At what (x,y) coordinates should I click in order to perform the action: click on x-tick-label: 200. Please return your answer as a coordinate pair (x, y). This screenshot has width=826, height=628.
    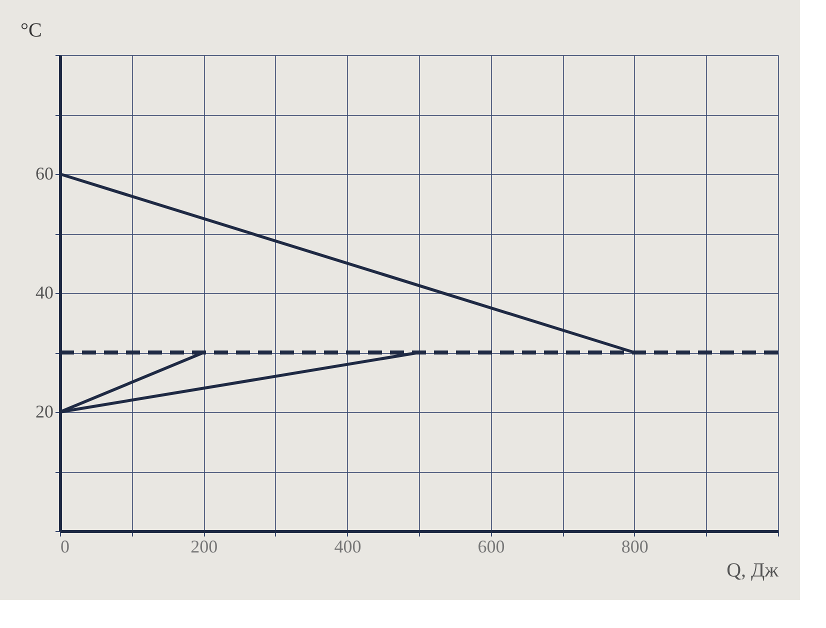
    Looking at the image, I should click on (204, 546).